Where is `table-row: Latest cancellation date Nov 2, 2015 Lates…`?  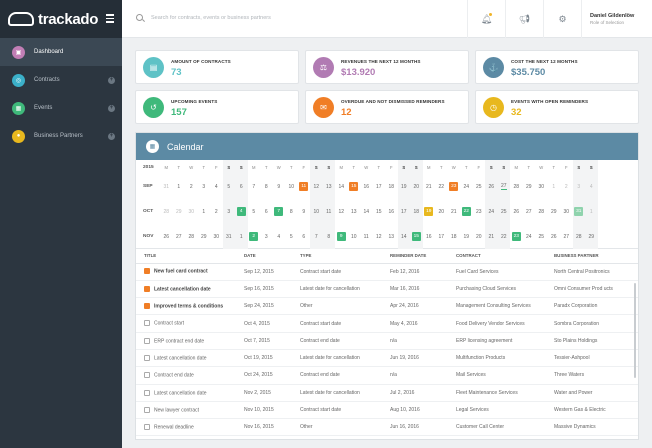
table-row: Latest cancellation date Nov 2, 2015 Lates… is located at coordinates (387, 393).